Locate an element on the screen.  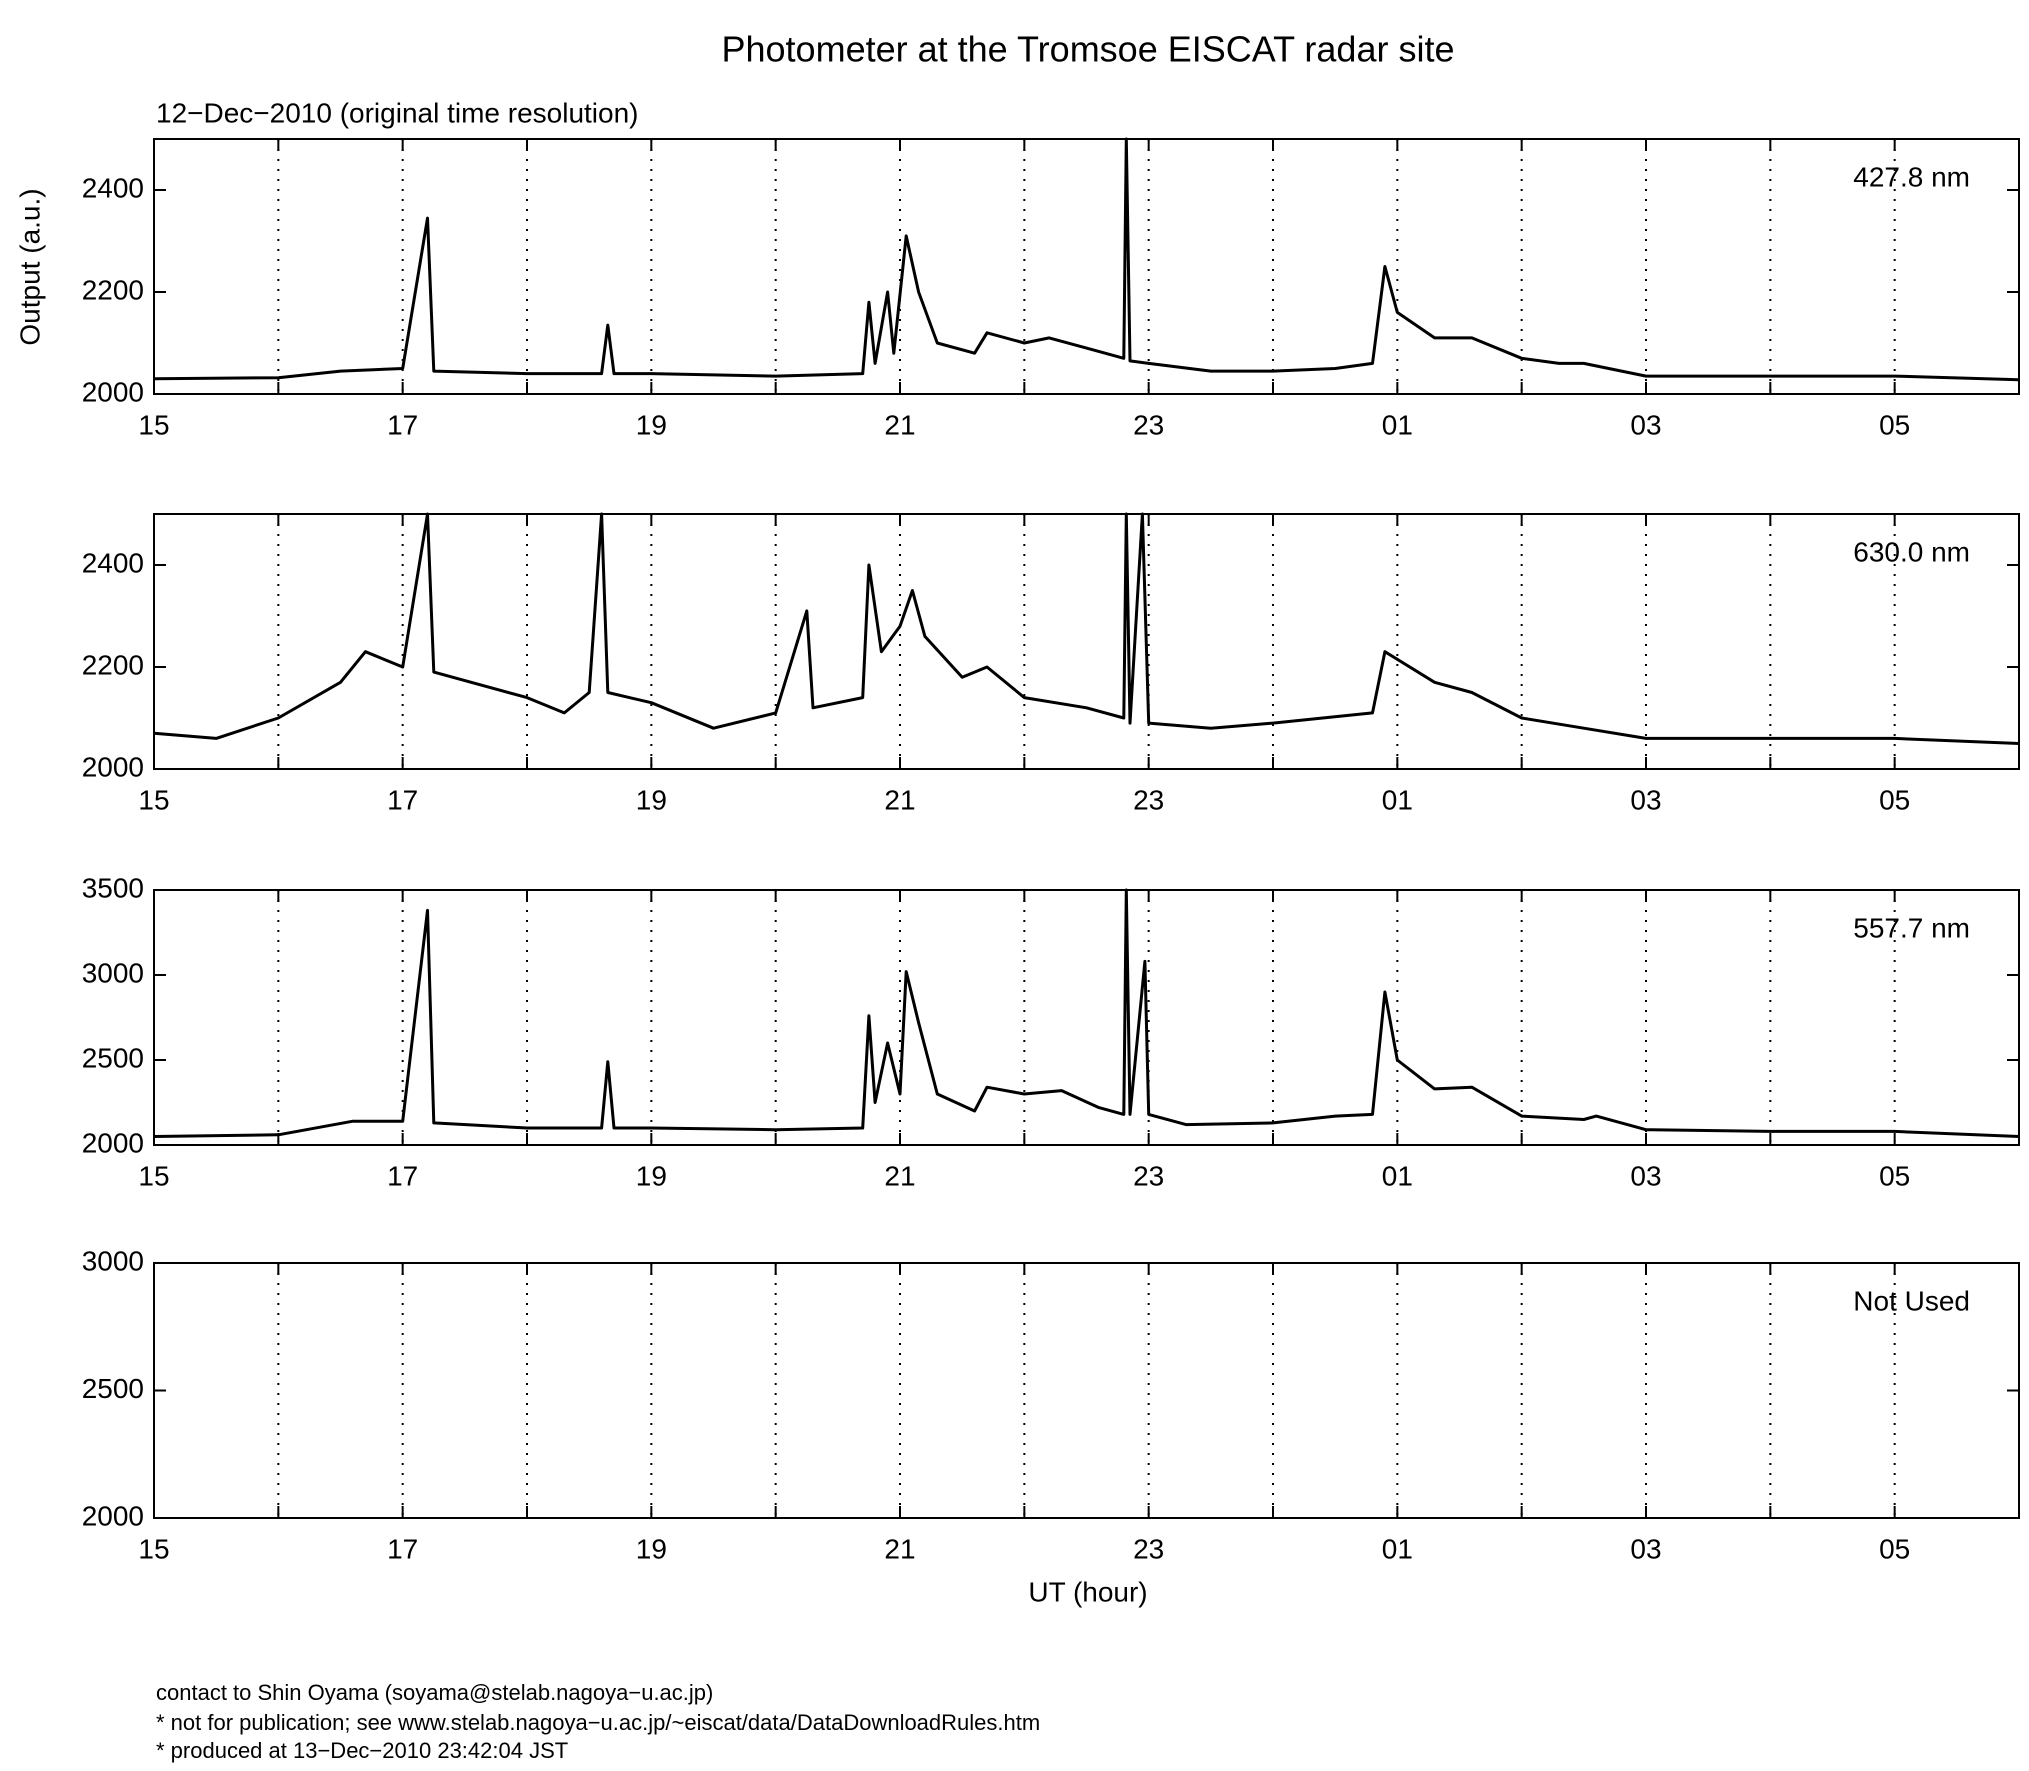
panel-label: Not Used is located at coordinates (1911, 1300).